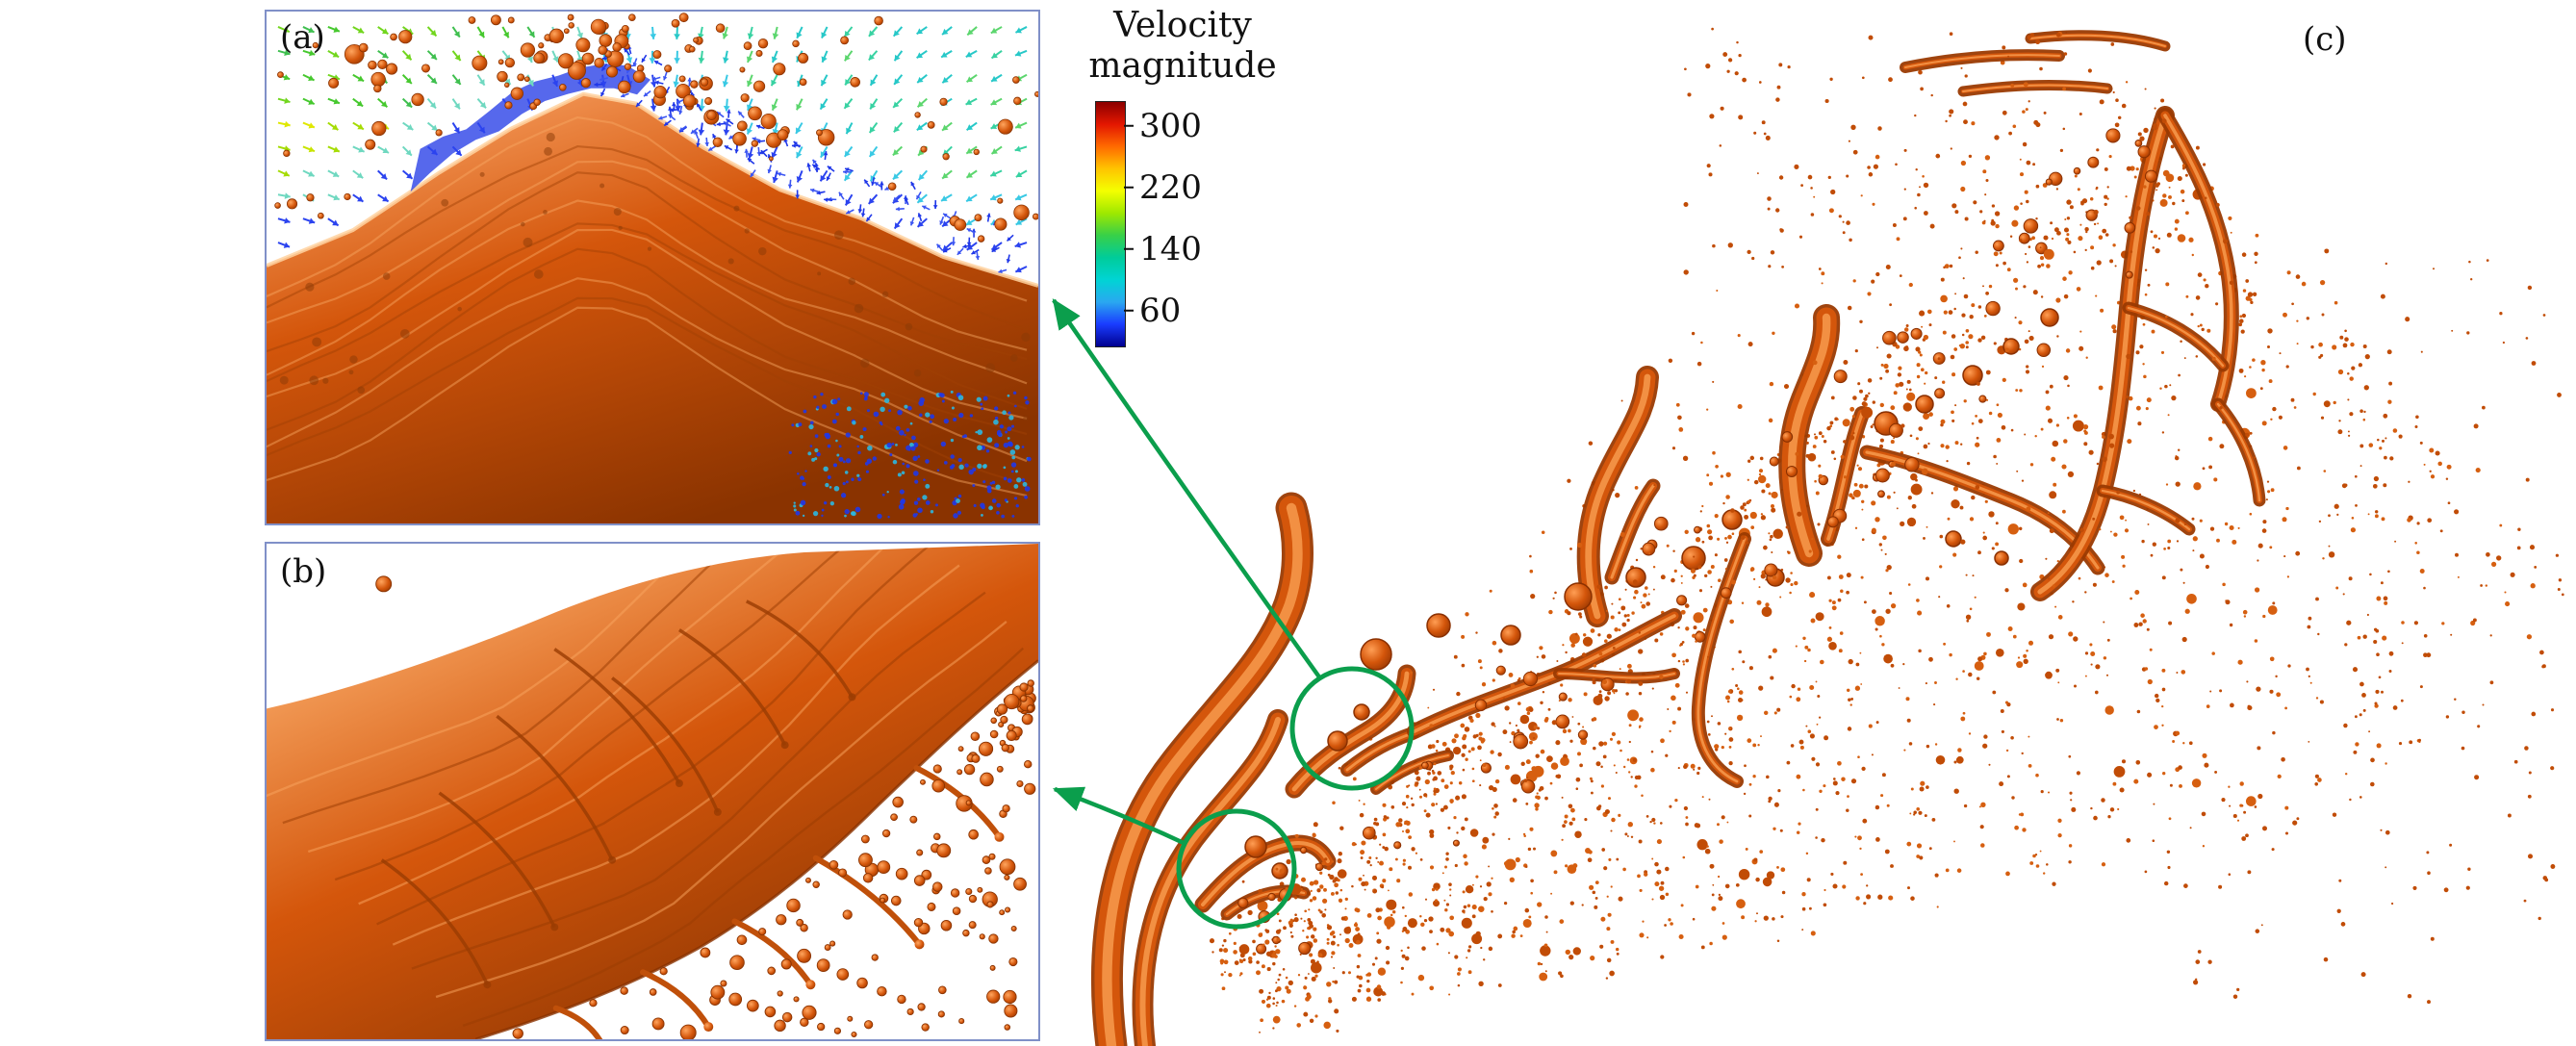 Image resolution: width=2576 pixels, height=1046 pixels. I want to click on highlight-circle-to-a, so click(1352, 729).